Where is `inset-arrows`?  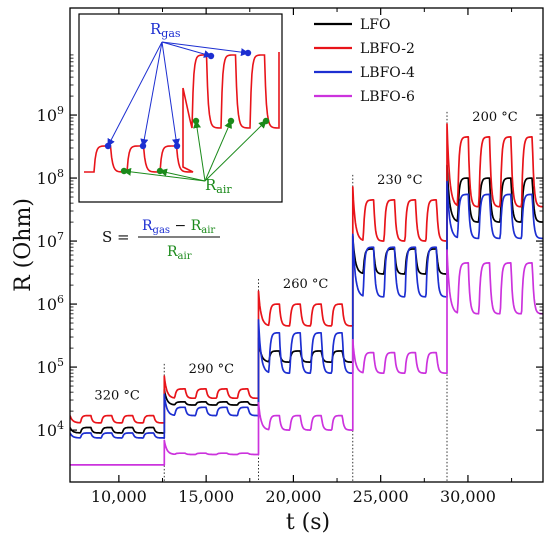 inset-arrows is located at coordinates (187, 111).